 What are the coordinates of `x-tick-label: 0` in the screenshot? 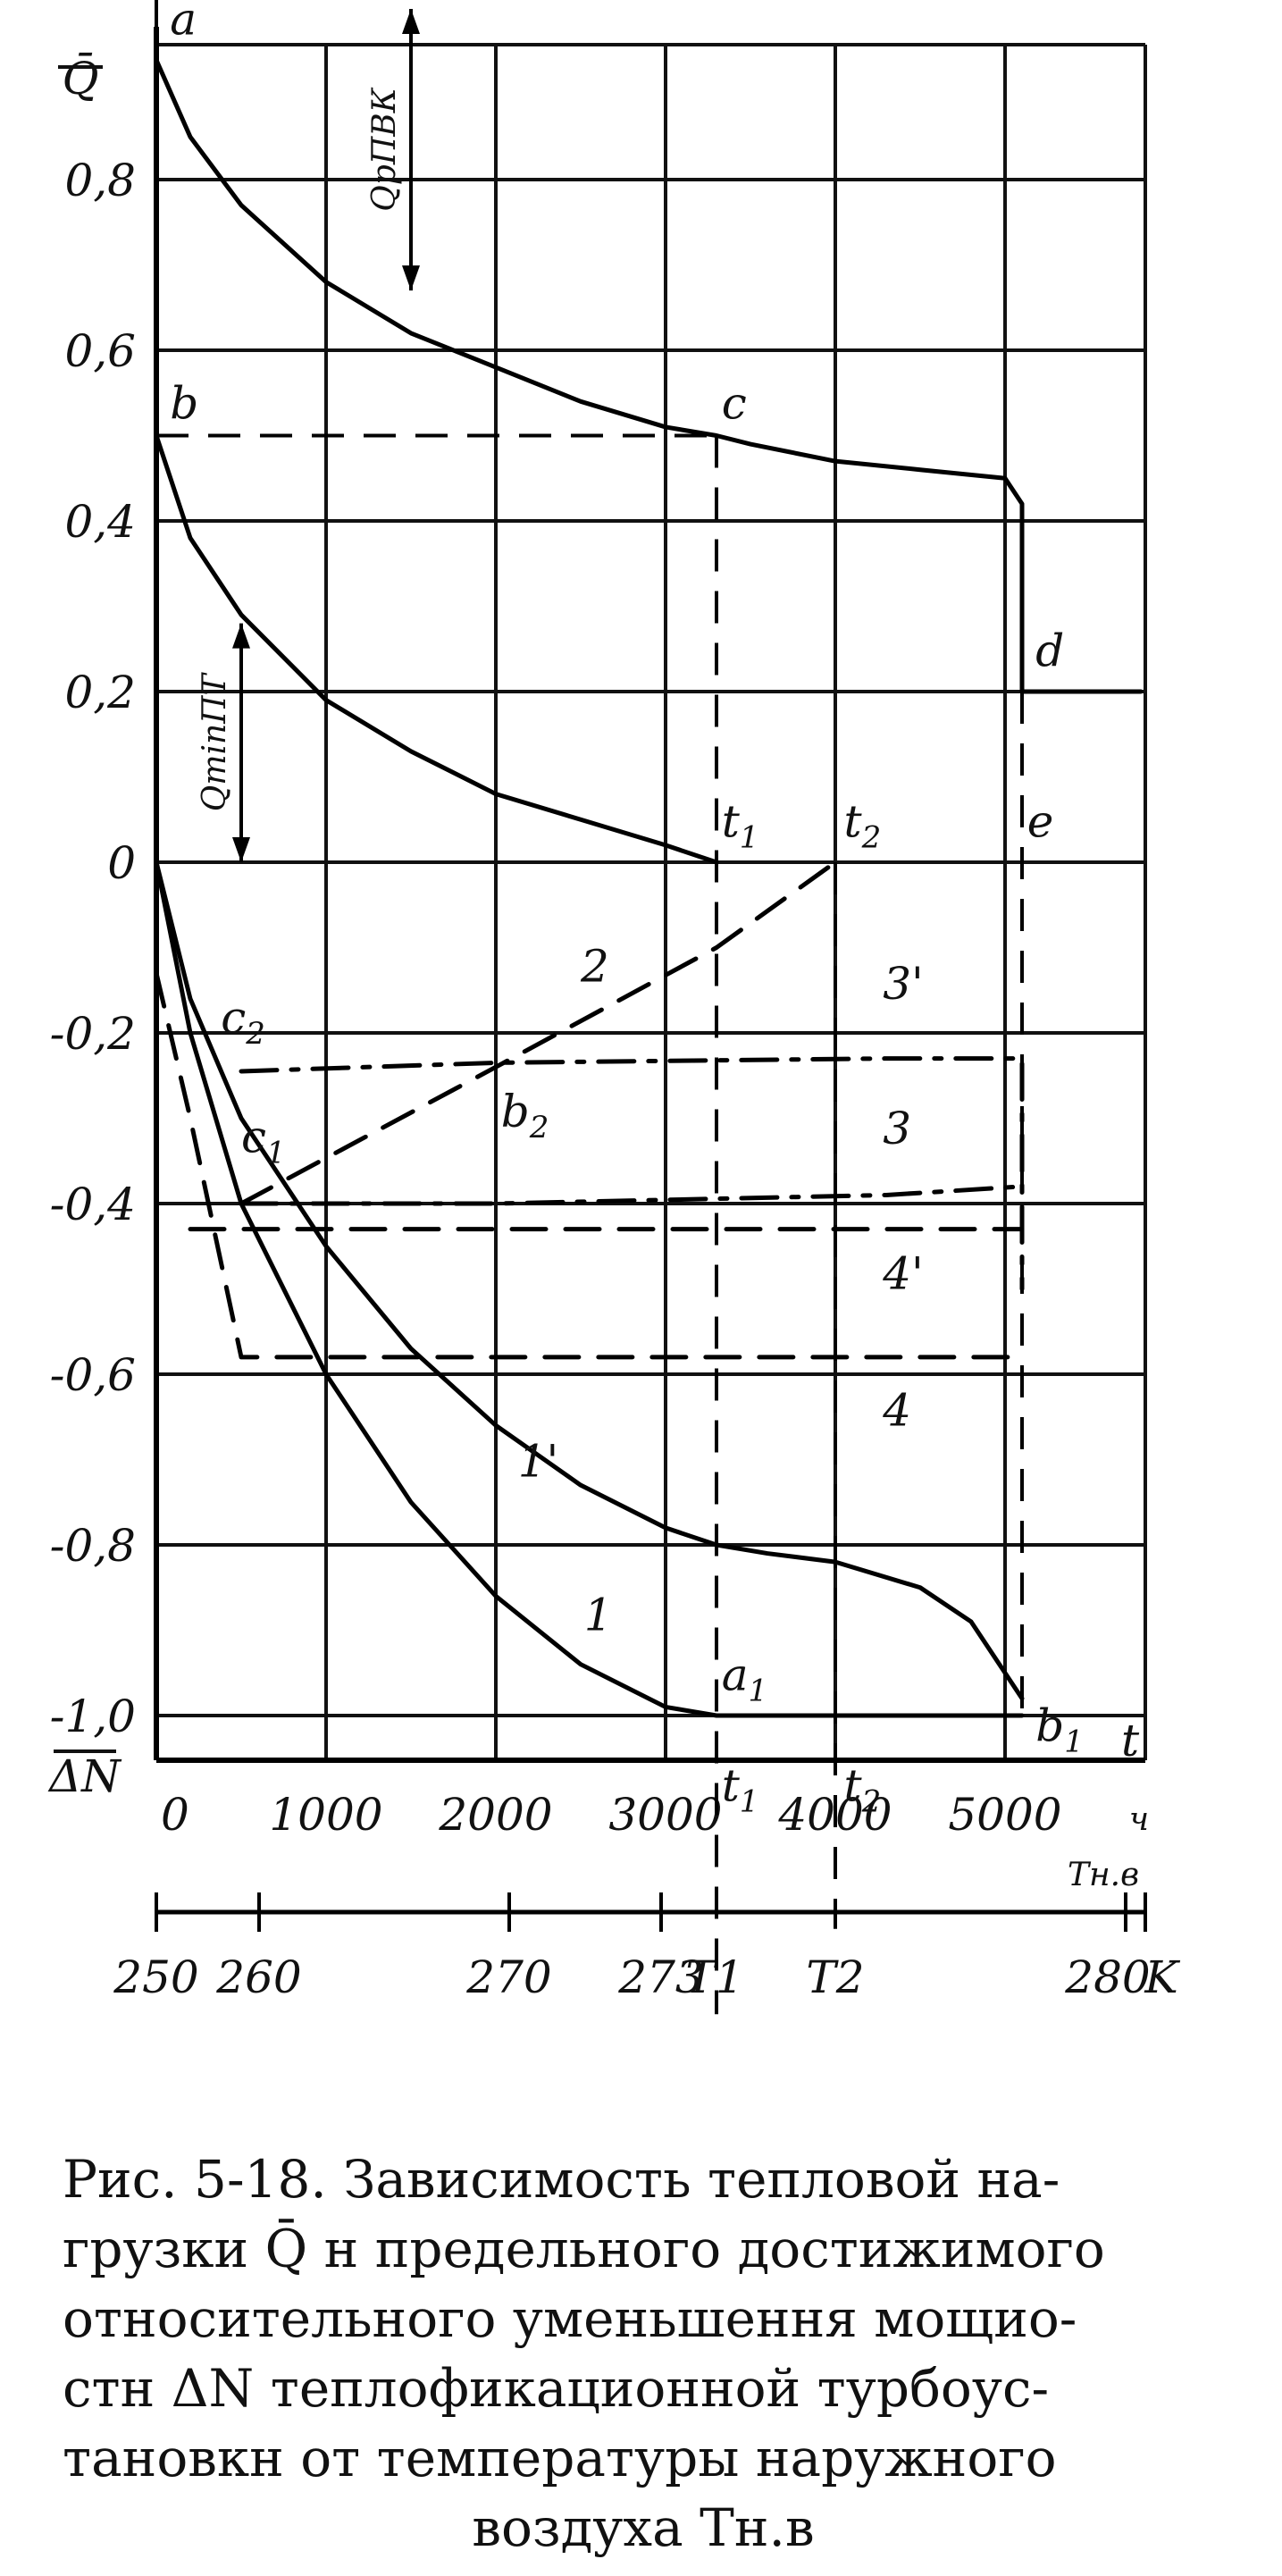 It's located at (175, 1815).